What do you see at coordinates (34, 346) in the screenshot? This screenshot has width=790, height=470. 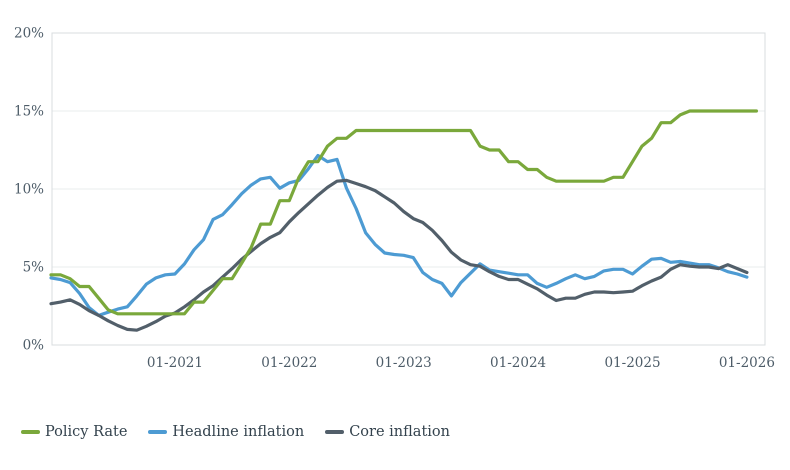 I see `y-tick-label: 0%` at bounding box center [34, 346].